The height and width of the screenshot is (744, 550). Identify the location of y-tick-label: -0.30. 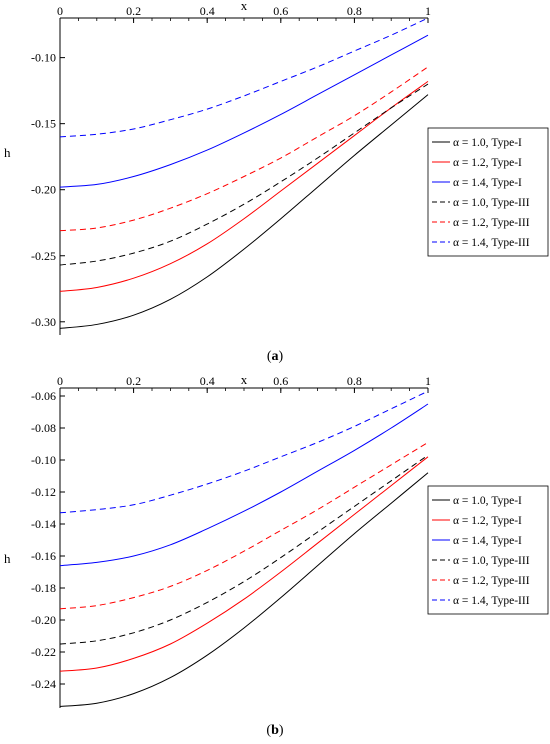
(43, 322).